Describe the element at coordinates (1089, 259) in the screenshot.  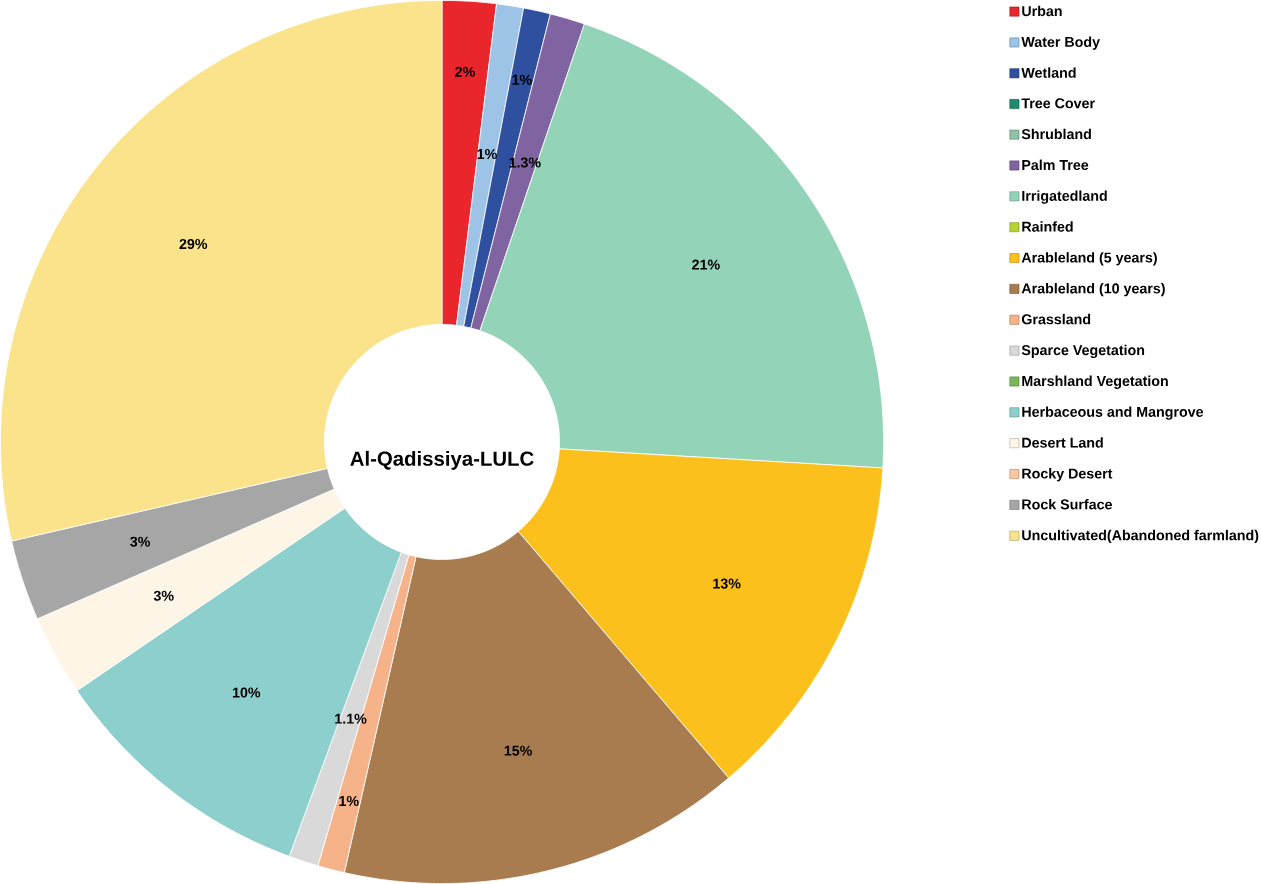
I see `legend-label: Arableland (5 years)` at that location.